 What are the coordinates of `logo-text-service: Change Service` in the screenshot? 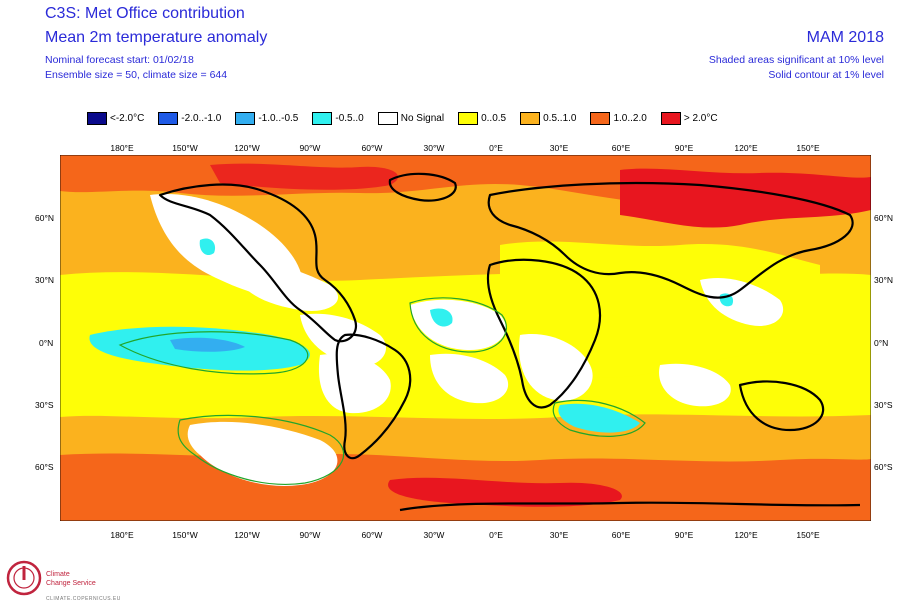 It's located at (71, 583).